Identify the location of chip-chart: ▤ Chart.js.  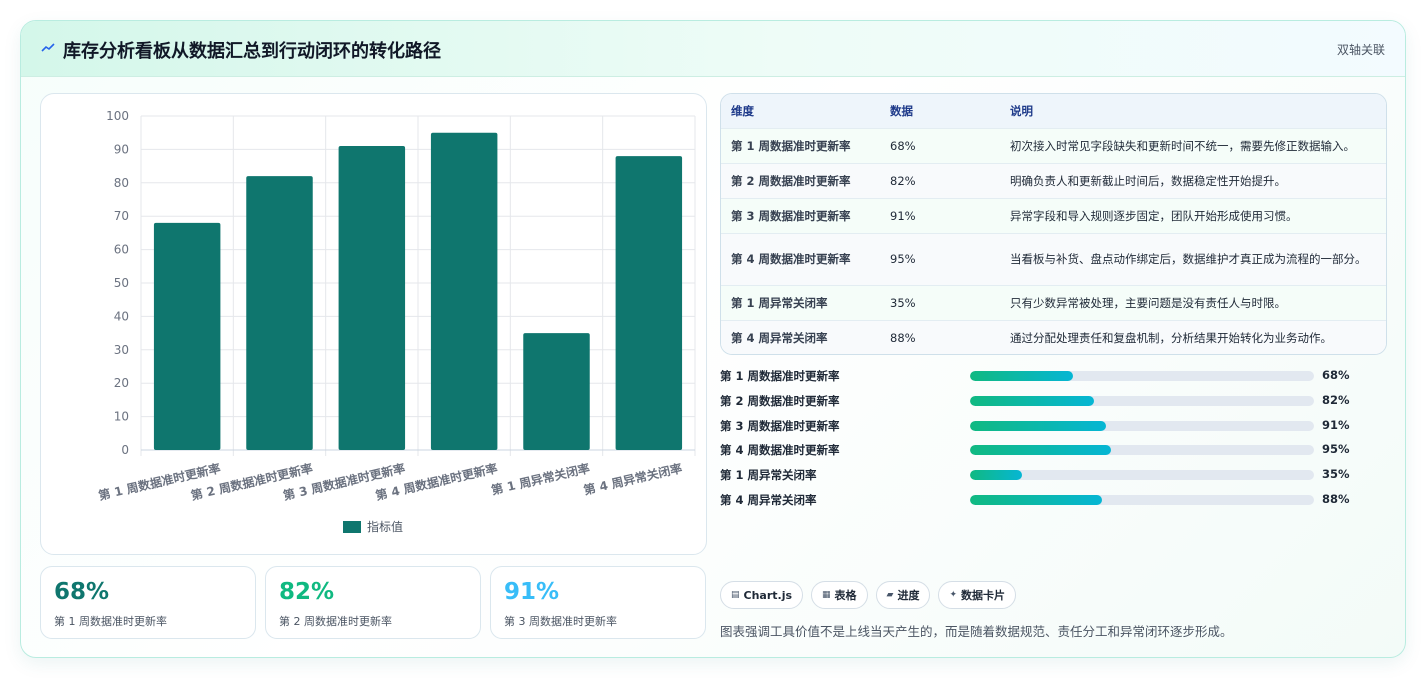
(762, 595).